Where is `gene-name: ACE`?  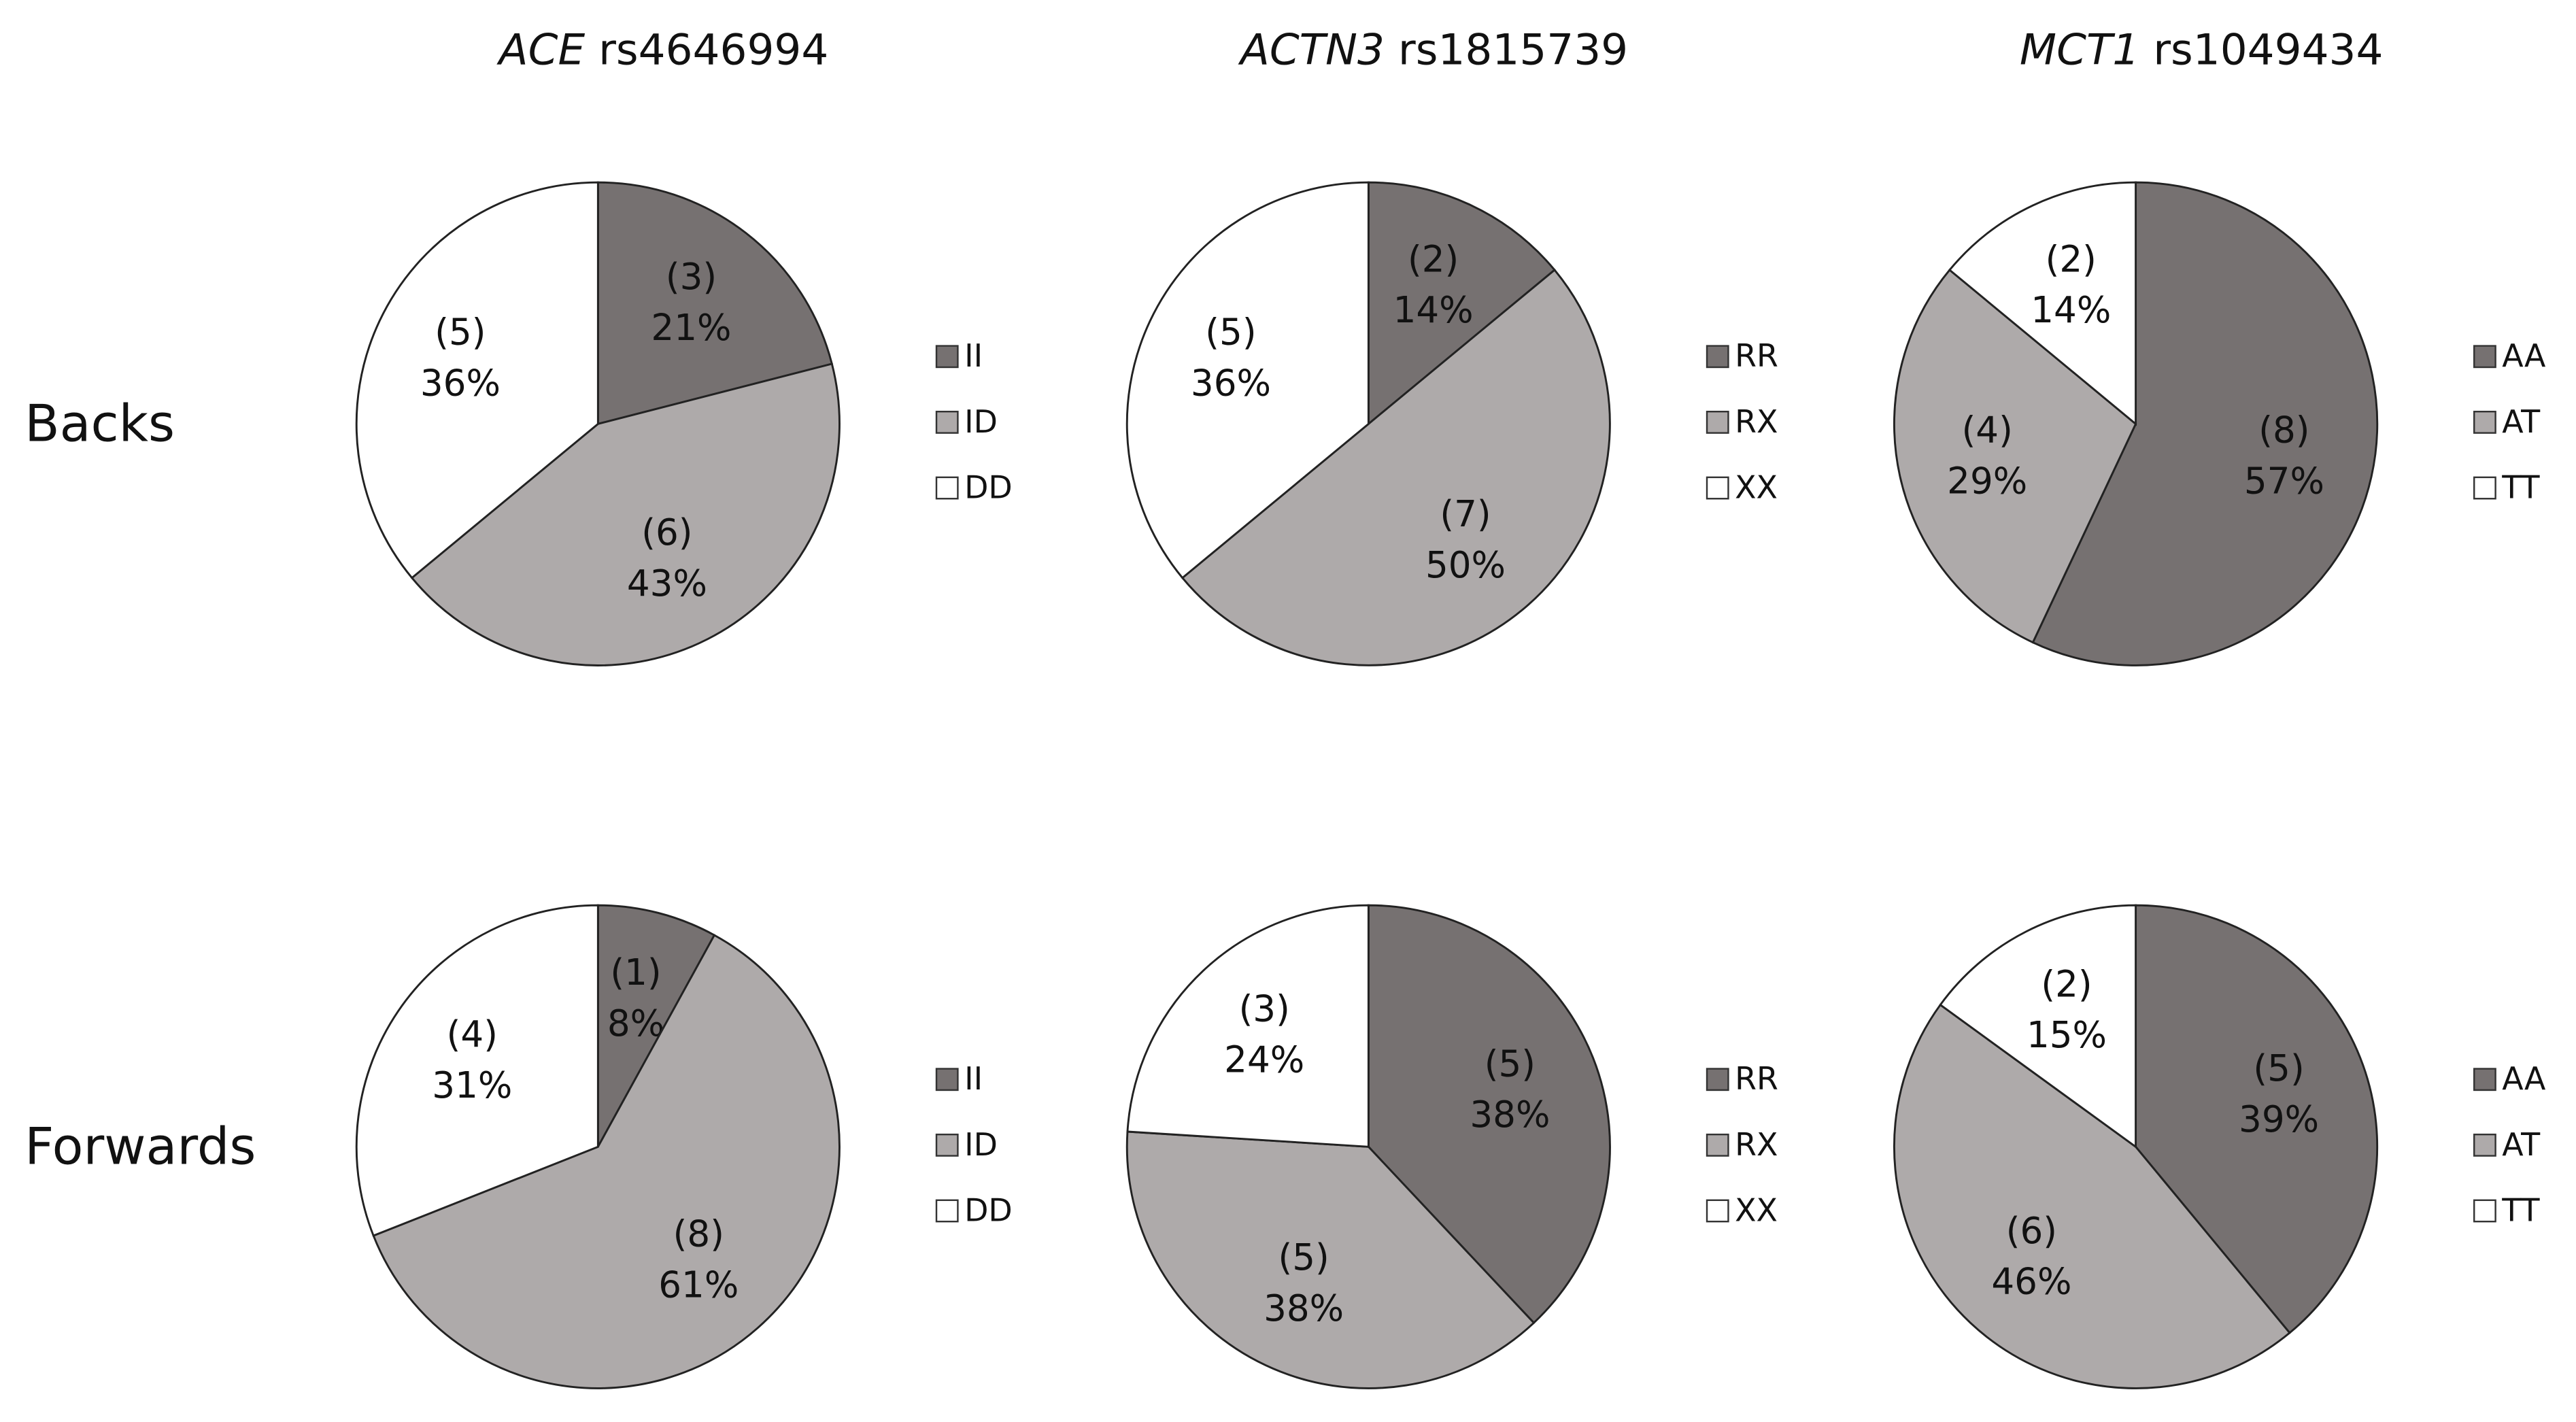
gene-name: ACE is located at coordinates (541, 49).